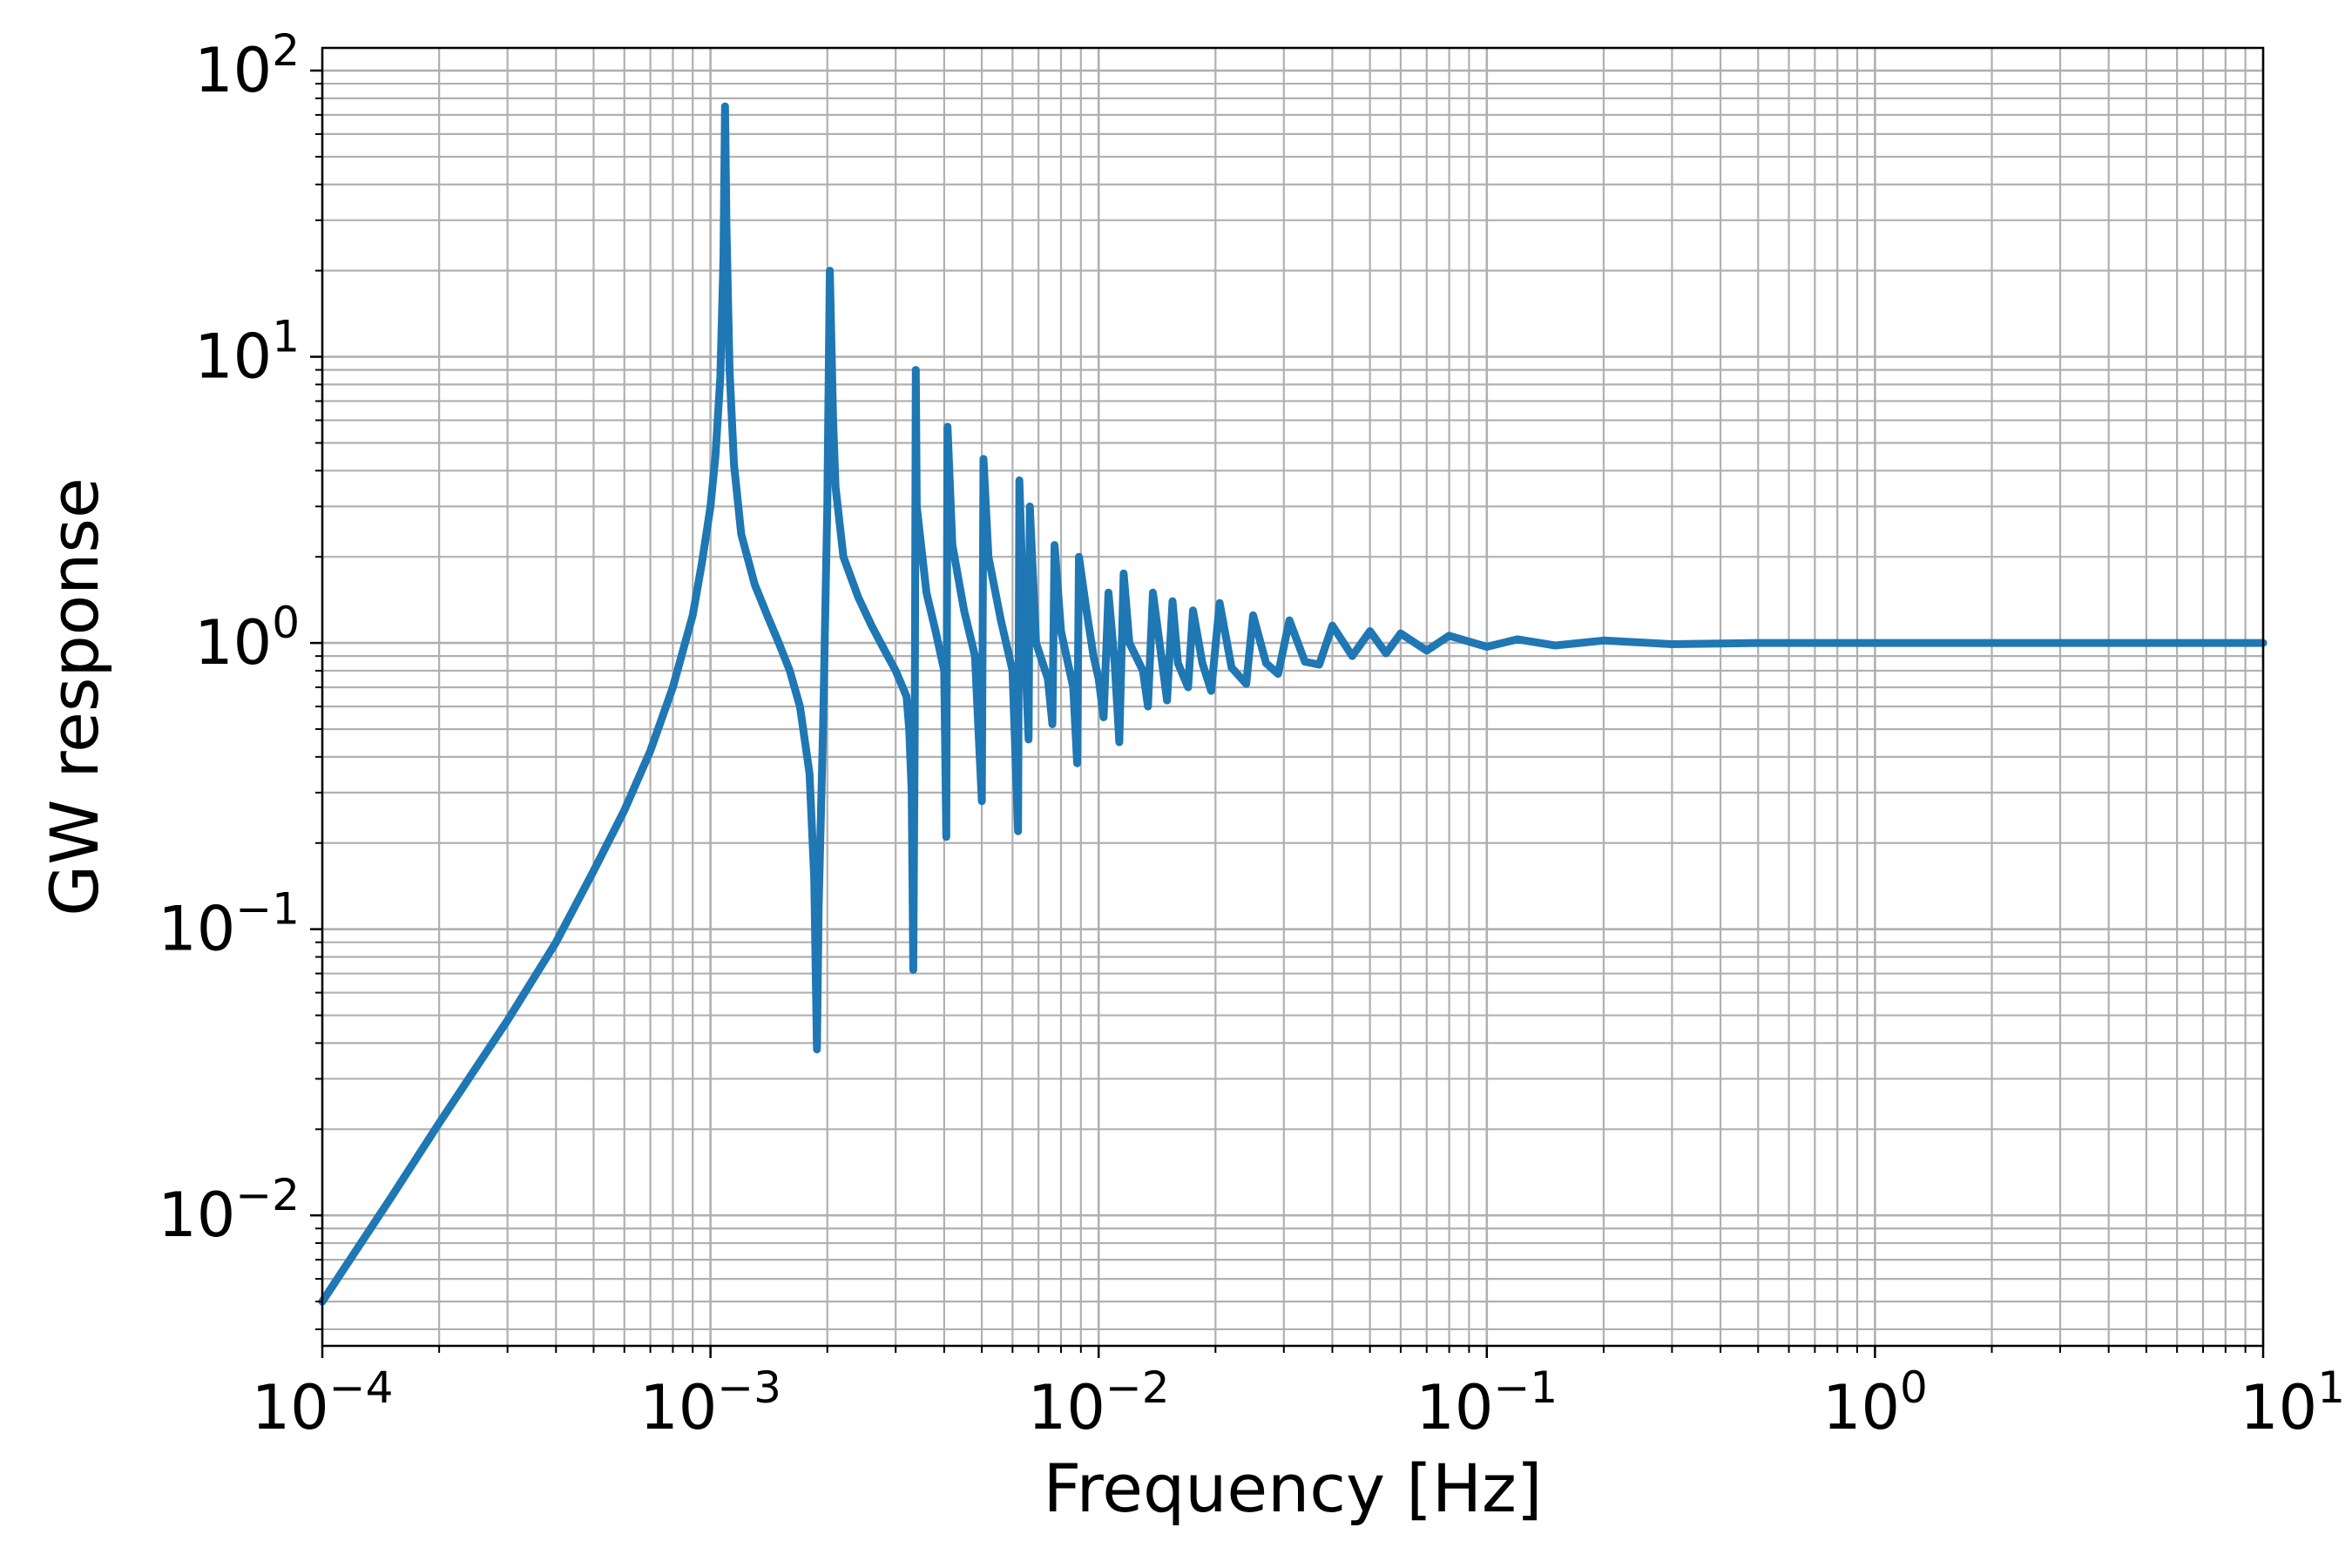 The width and height of the screenshot is (2352, 1568). I want to click on y-tick-label-exponent: 1, so click(286, 337).